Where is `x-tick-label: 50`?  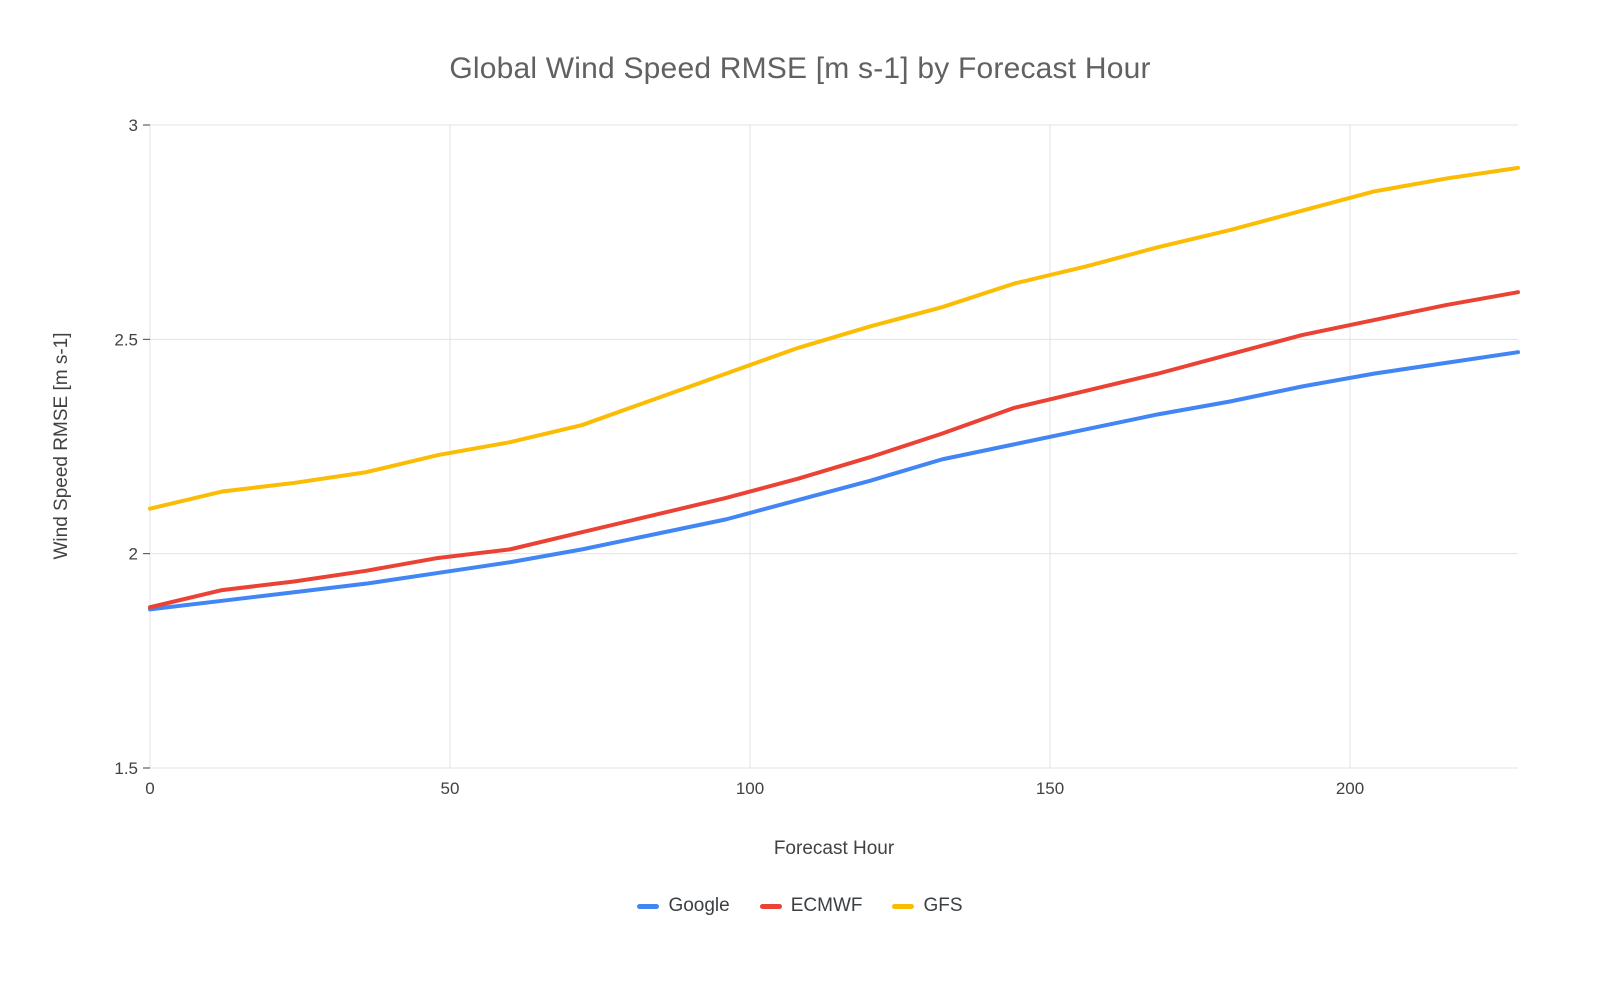 x-tick-label: 50 is located at coordinates (450, 788).